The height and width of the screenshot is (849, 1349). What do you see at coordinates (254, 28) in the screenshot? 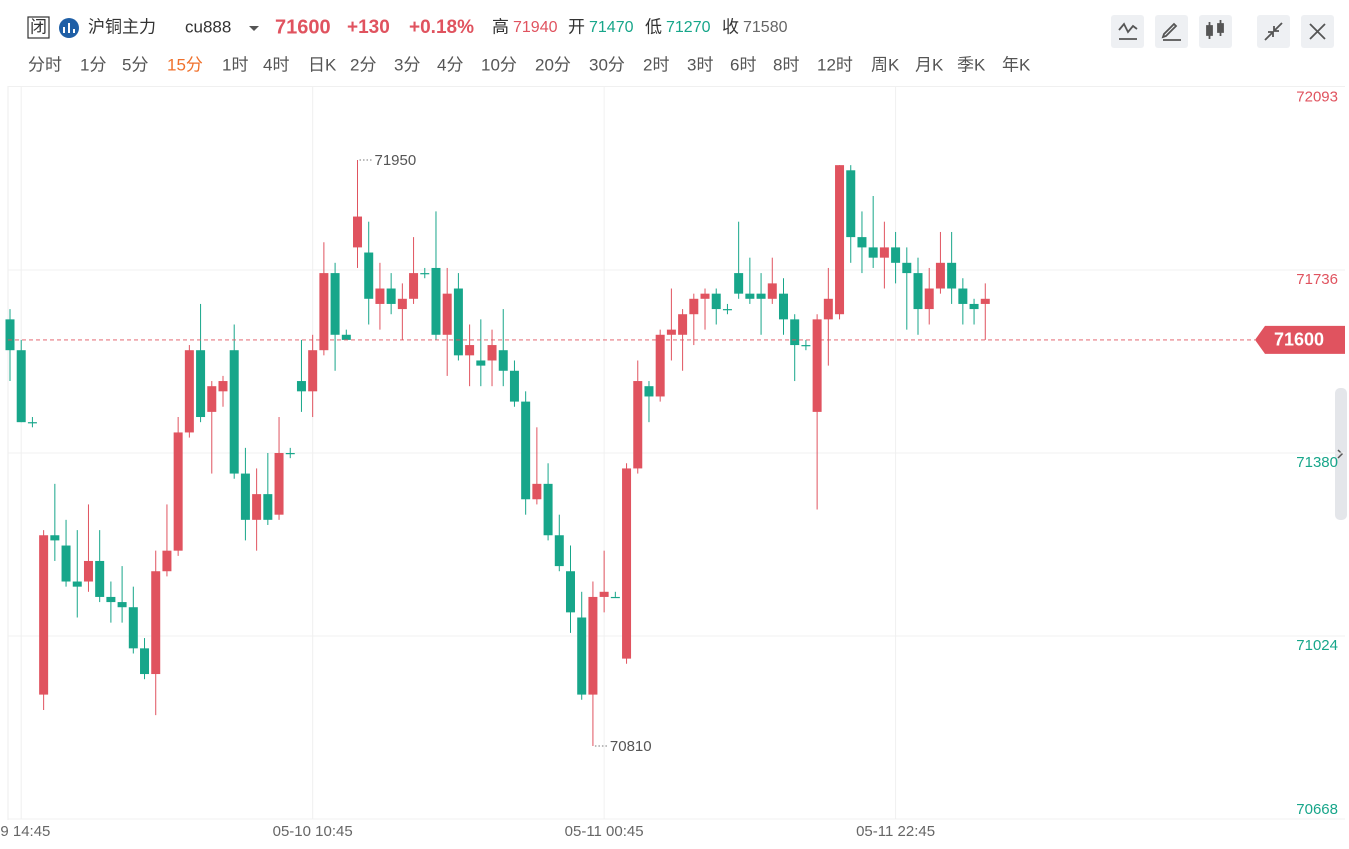
I see `dropdown-arrow` at bounding box center [254, 28].